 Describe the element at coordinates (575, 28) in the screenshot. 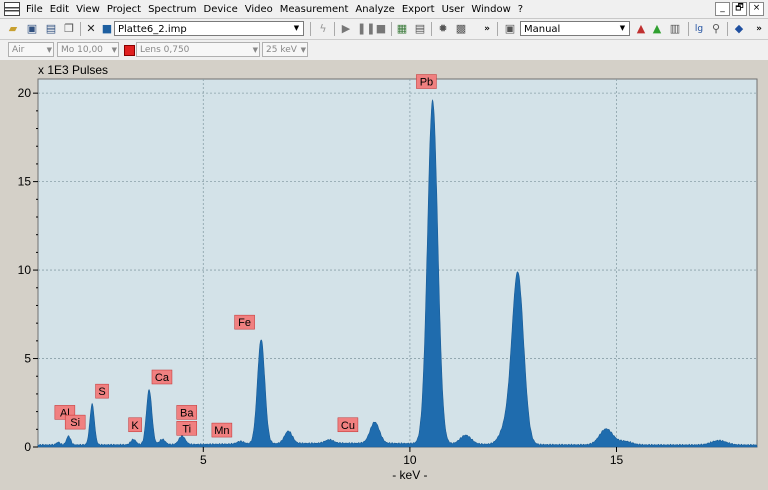

I see `mode-select: Manual ▼` at that location.